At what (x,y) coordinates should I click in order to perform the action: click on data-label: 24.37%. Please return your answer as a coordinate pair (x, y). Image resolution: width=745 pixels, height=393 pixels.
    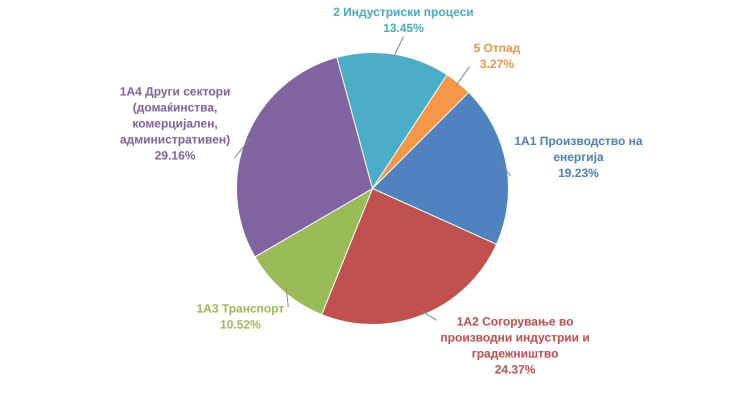
    Looking at the image, I should click on (515, 369).